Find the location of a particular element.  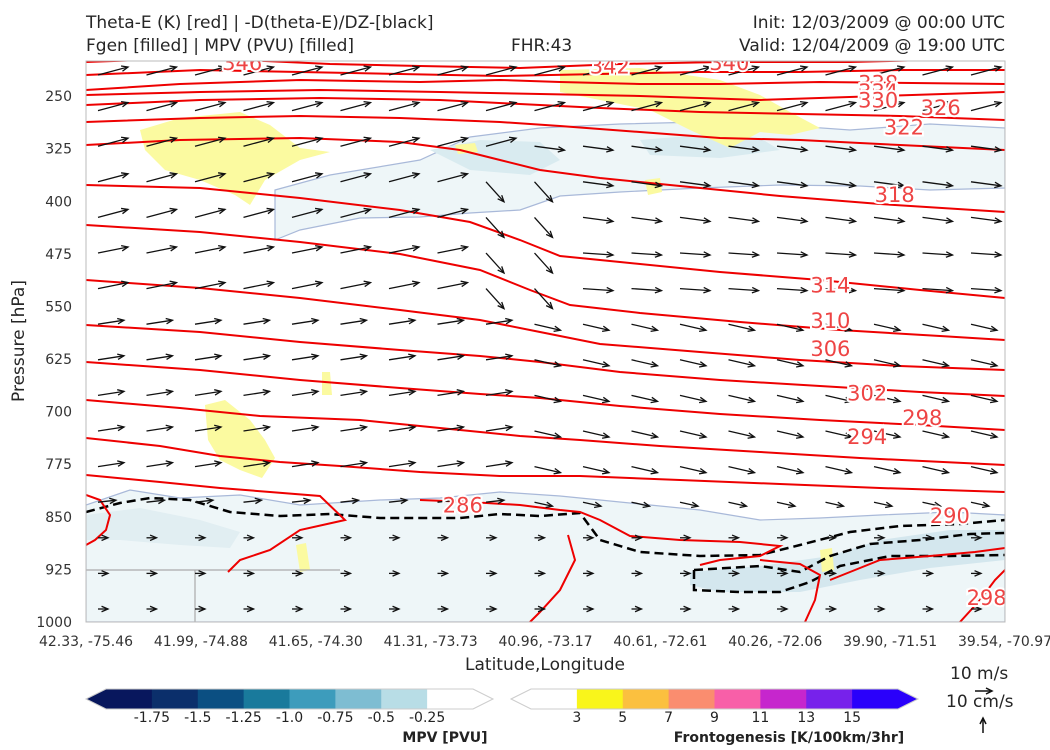

dthetae-dz-contour is located at coordinates (848, 573).